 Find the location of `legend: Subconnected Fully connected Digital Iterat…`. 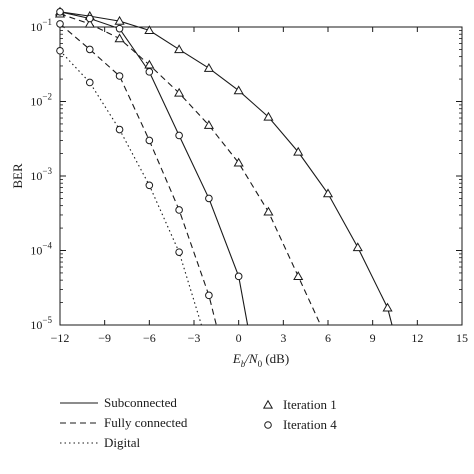

legend: Subconnected Fully connected Digital Iterat… is located at coordinates (198, 422).